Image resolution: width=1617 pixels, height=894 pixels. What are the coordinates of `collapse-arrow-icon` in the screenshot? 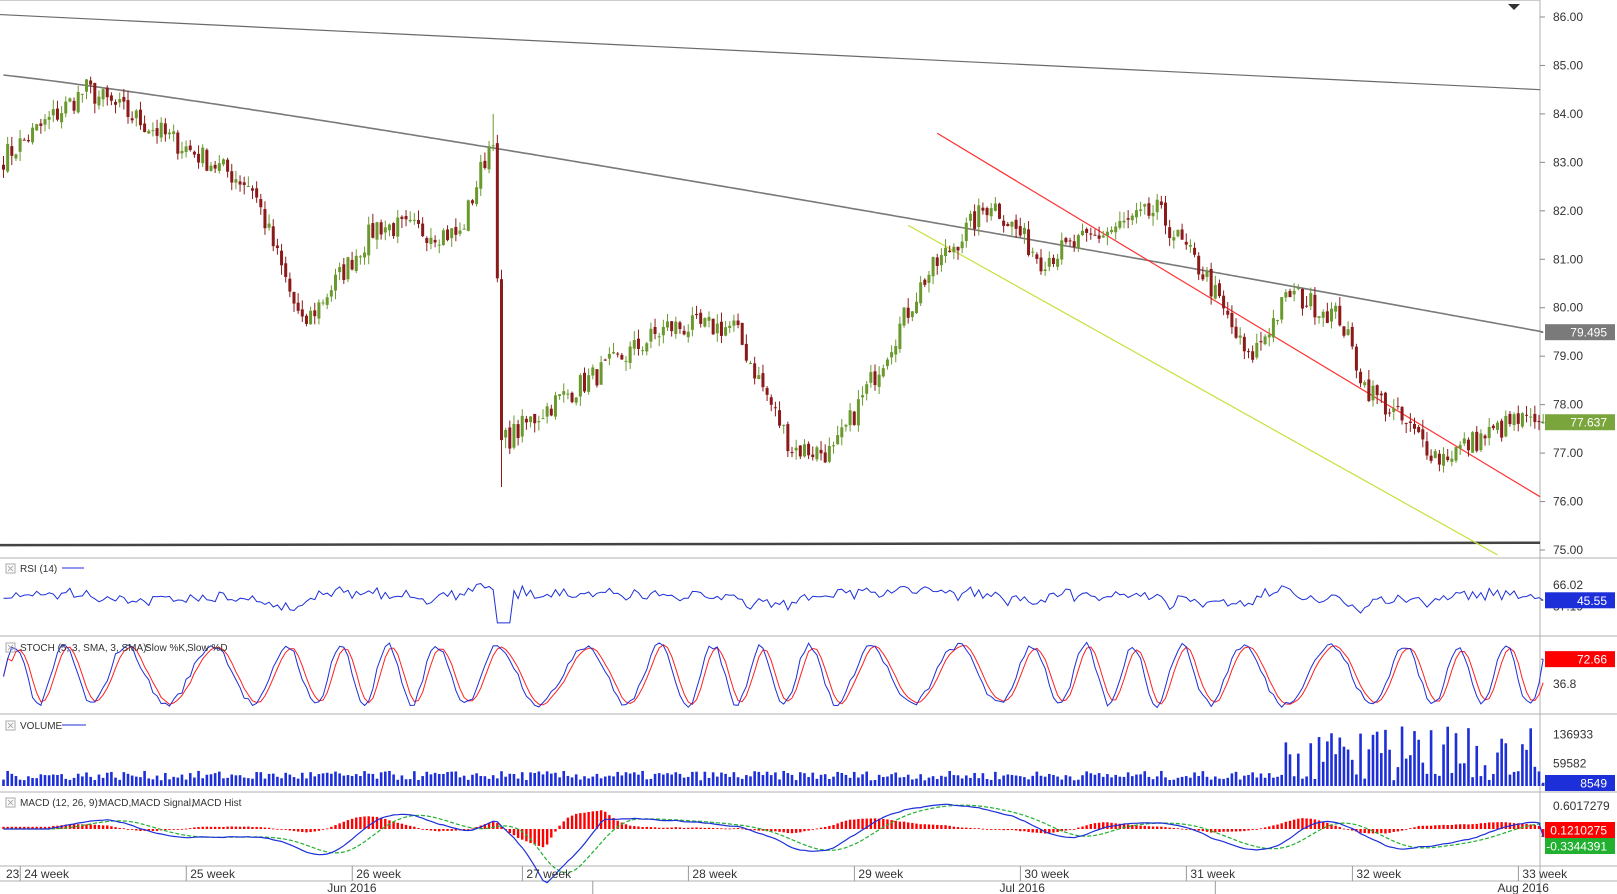 It's located at (1514, 7).